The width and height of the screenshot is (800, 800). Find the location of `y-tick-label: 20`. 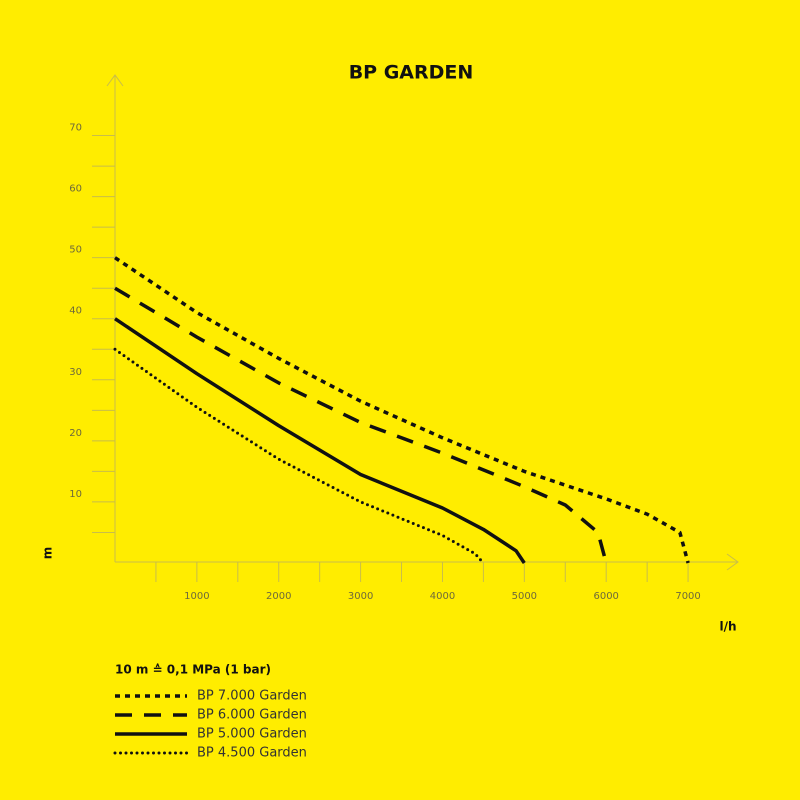

y-tick-label: 20 is located at coordinates (75, 433).